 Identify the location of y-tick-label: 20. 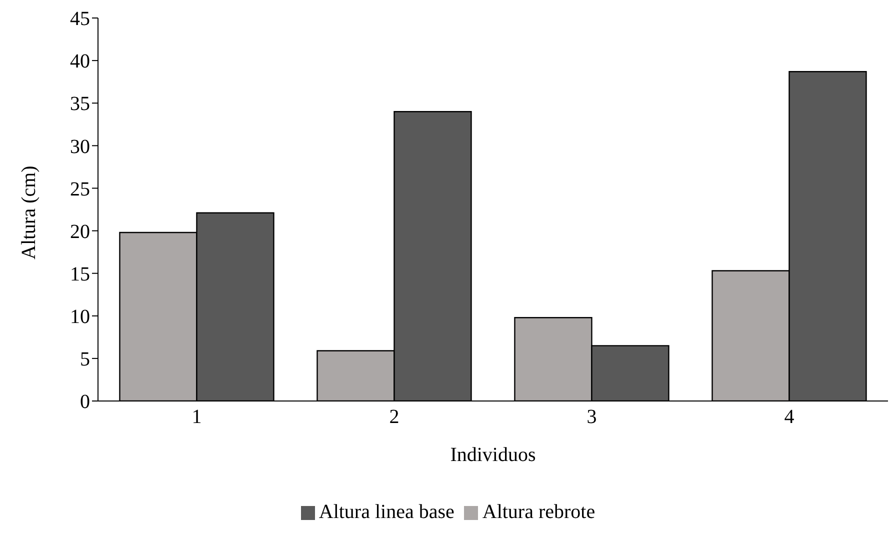
(80, 231).